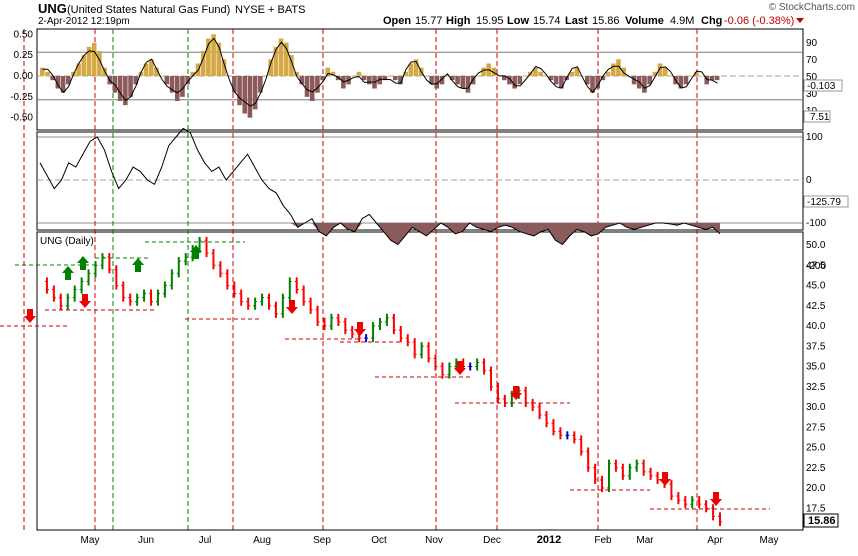 The image size is (858, 556). Describe the element at coordinates (812, 7) in the screenshot. I see `credit-text: © StockCharts.com` at that location.